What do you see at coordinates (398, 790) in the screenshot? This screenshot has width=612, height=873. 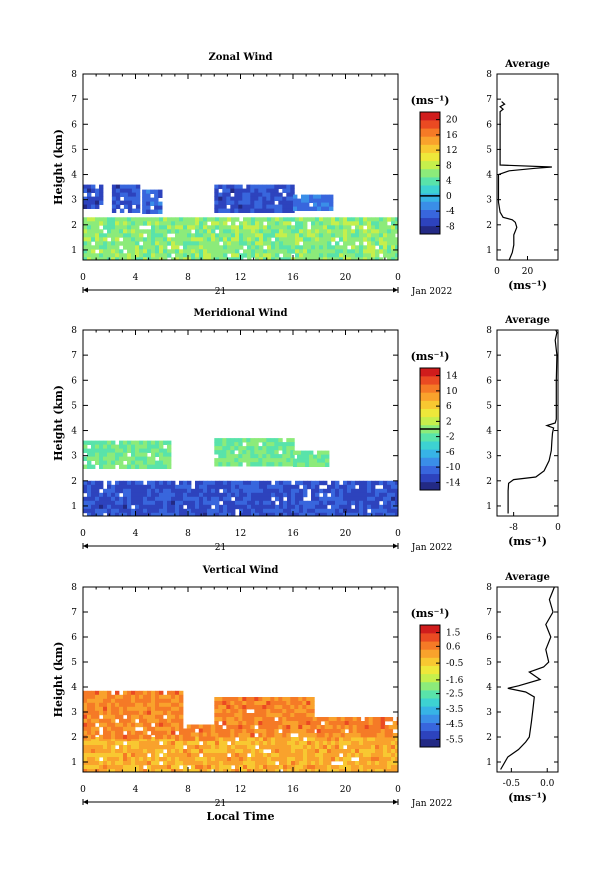 I see `x-tick-label: 0` at bounding box center [398, 790].